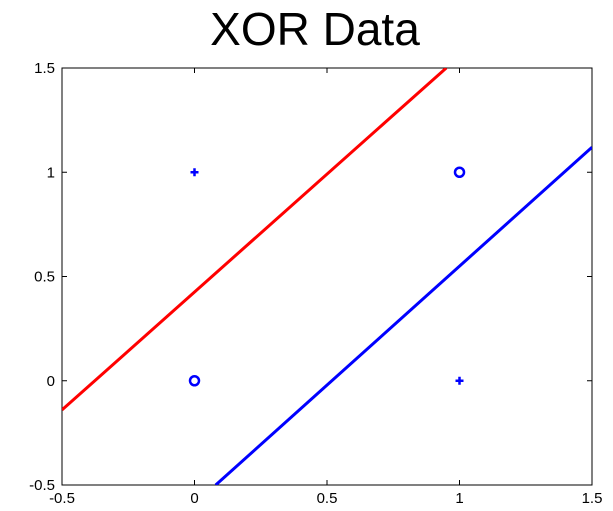 This screenshot has width=613, height=511. I want to click on x-tick-label: 0, so click(194, 498).